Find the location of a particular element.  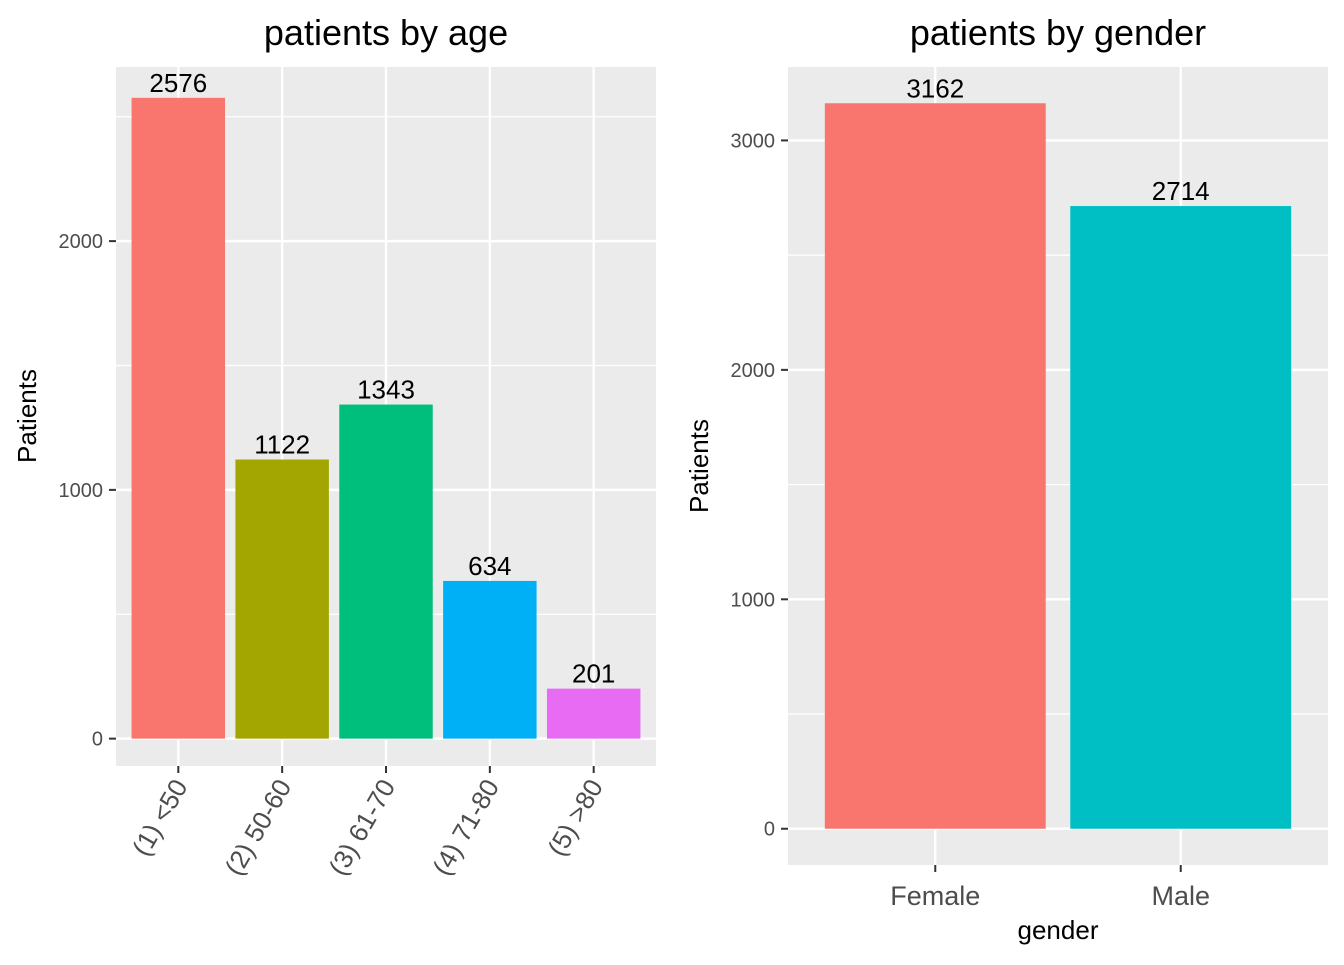

chart2-y-tick-label: 0 is located at coordinates (769, 830).